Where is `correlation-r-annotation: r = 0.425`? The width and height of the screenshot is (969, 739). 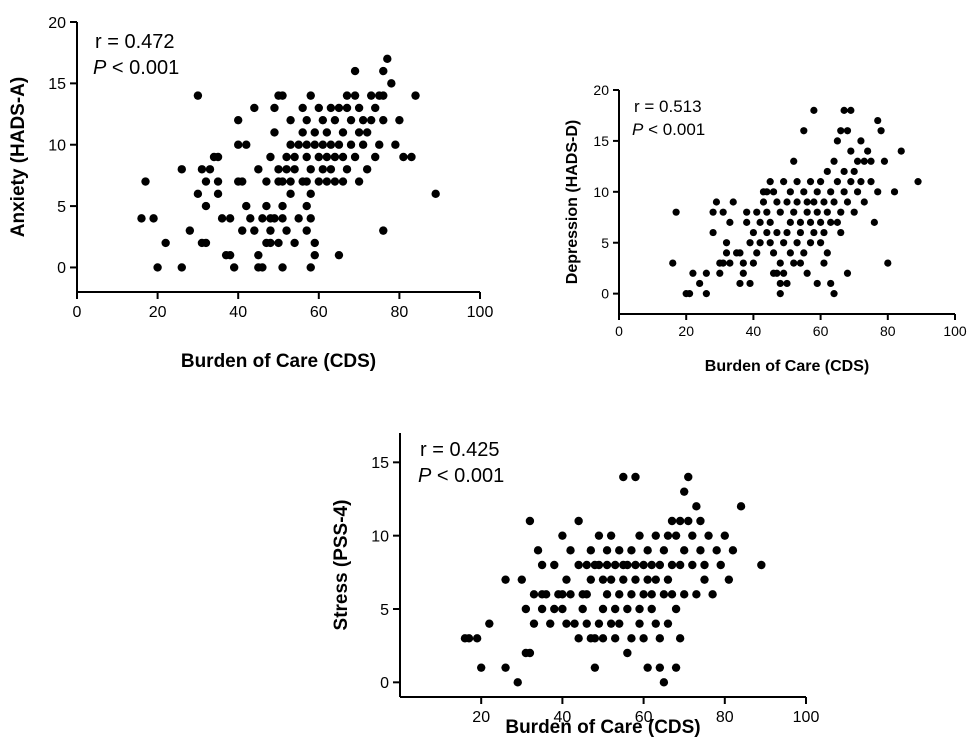
correlation-r-annotation: r = 0.425 is located at coordinates (460, 450).